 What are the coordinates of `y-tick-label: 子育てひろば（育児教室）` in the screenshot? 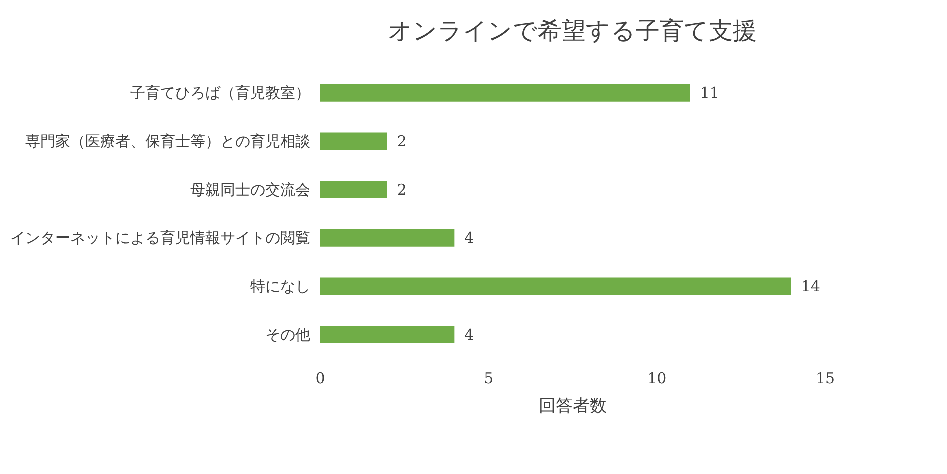 It's located at (220, 93).